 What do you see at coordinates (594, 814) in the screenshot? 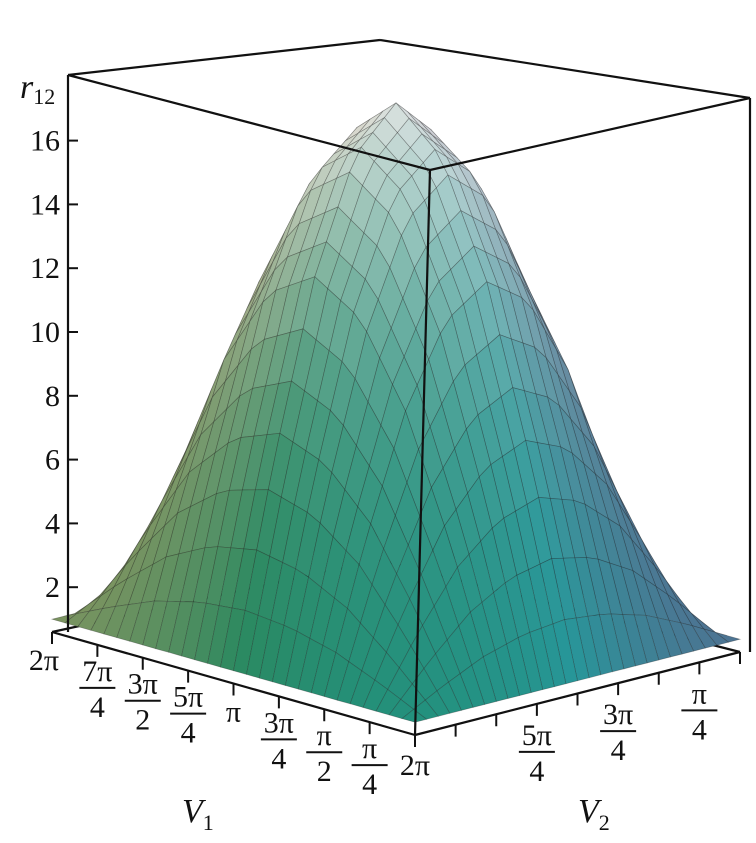
I see `y-axis-label: V2` at bounding box center [594, 814].